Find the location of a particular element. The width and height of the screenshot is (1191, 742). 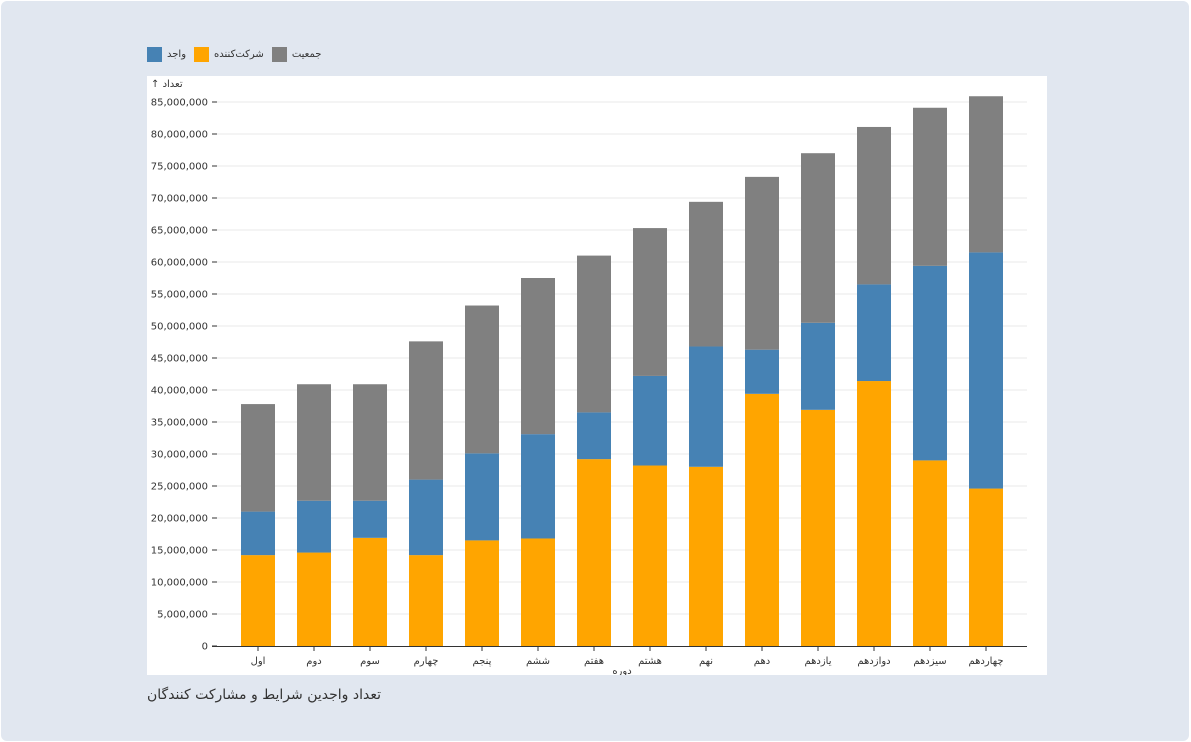

legend-swatch-eligible is located at coordinates (154, 54).